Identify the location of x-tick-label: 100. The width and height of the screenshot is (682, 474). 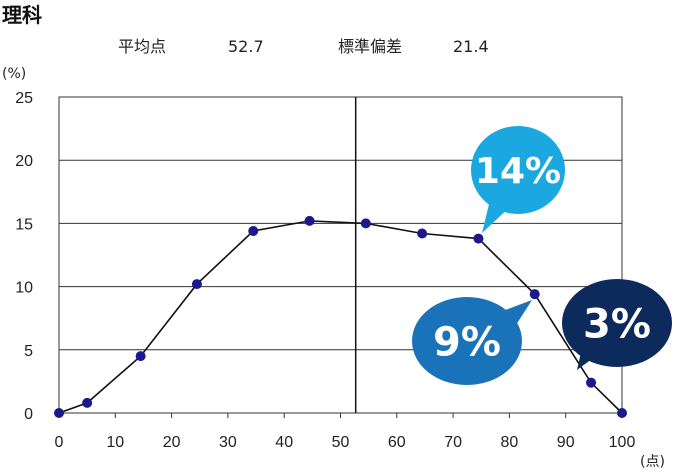
(622, 442).